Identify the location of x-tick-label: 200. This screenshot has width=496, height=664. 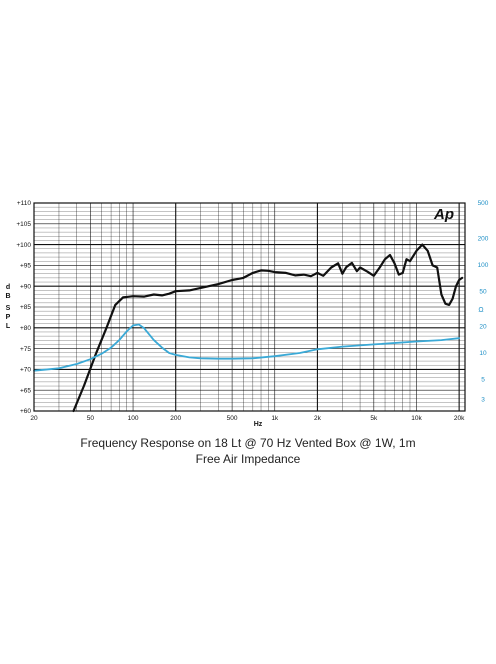
(175, 418).